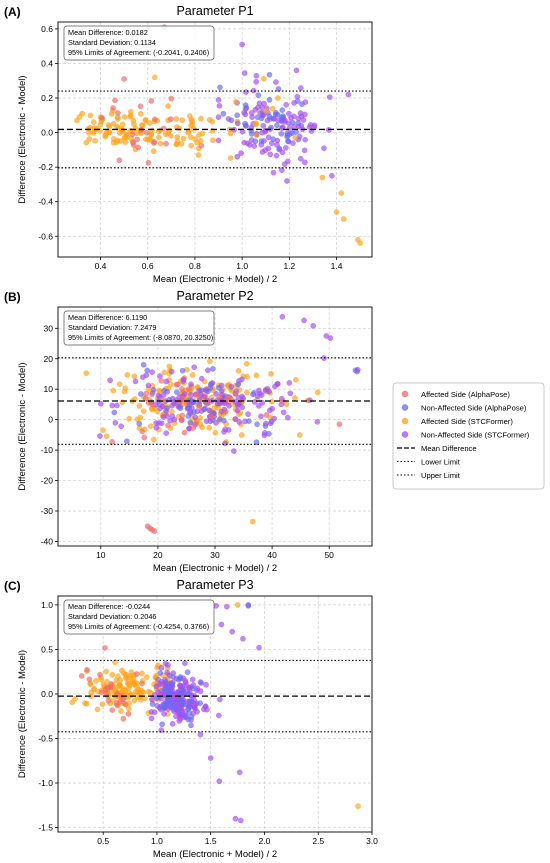 The height and width of the screenshot is (863, 550). What do you see at coordinates (107, 317) in the screenshot?
I see `annotation-line: Mean Difference: 6.1190` at bounding box center [107, 317].